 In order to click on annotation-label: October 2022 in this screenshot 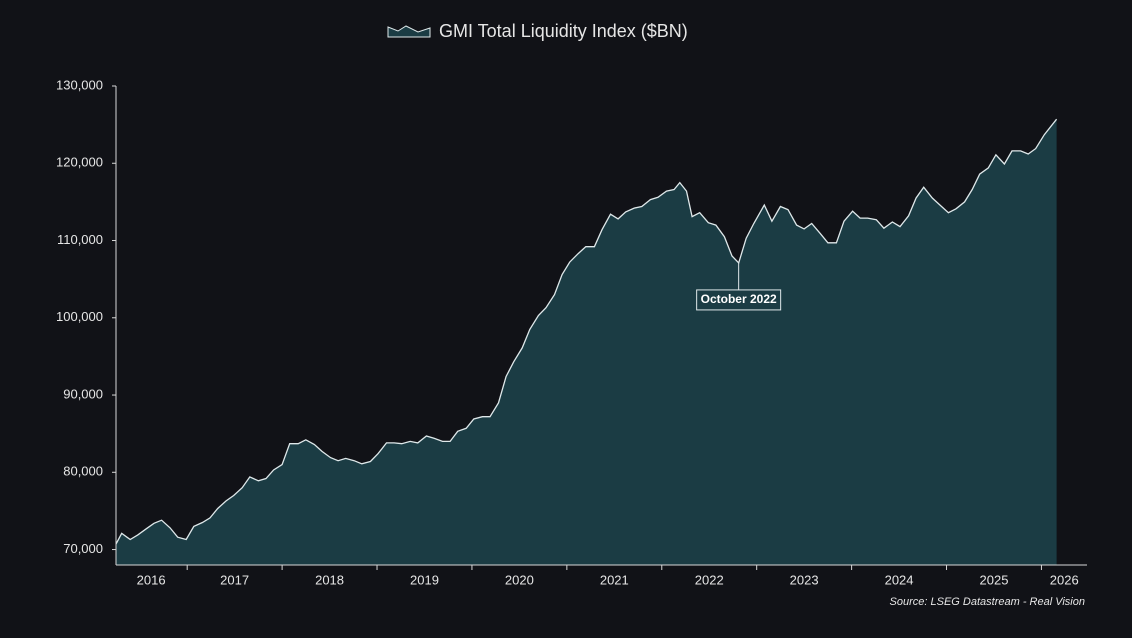, I will do `click(739, 299)`.